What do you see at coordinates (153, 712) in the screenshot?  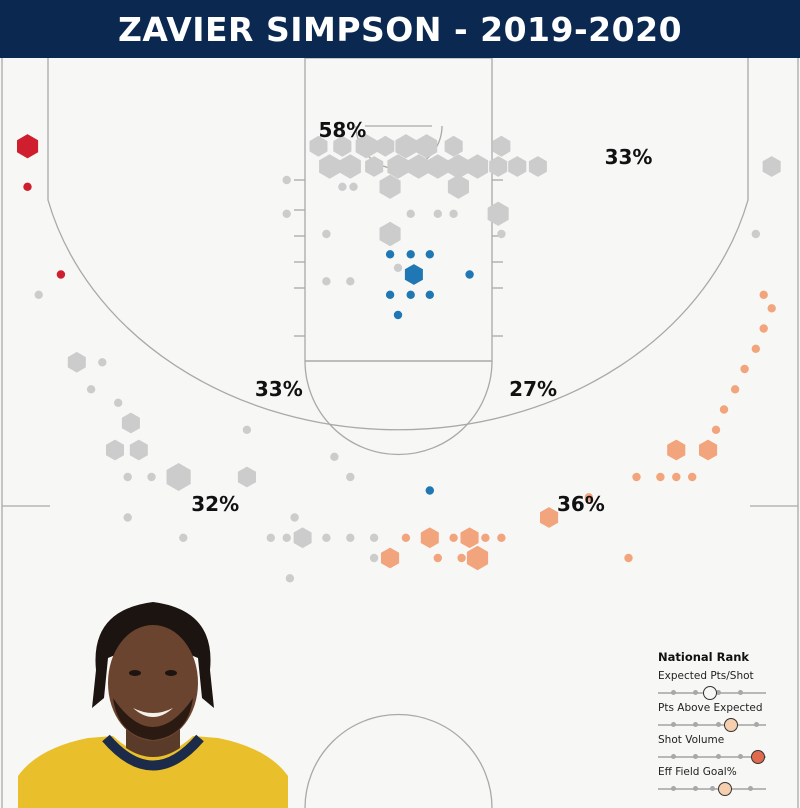 I see `smile` at bounding box center [153, 712].